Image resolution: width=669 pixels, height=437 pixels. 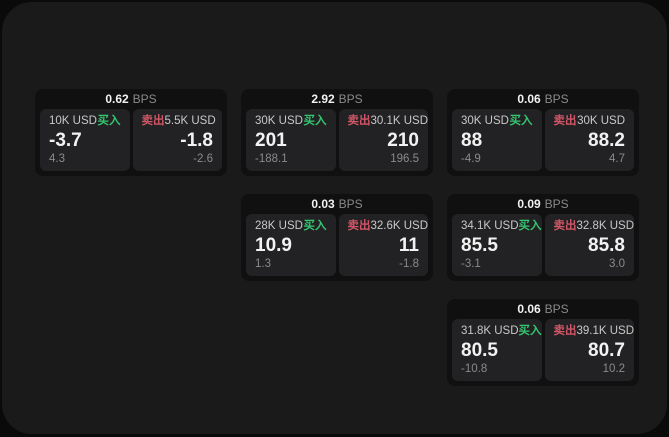 What do you see at coordinates (613, 369) in the screenshot?
I see `sell-sub-value: 10.2` at bounding box center [613, 369].